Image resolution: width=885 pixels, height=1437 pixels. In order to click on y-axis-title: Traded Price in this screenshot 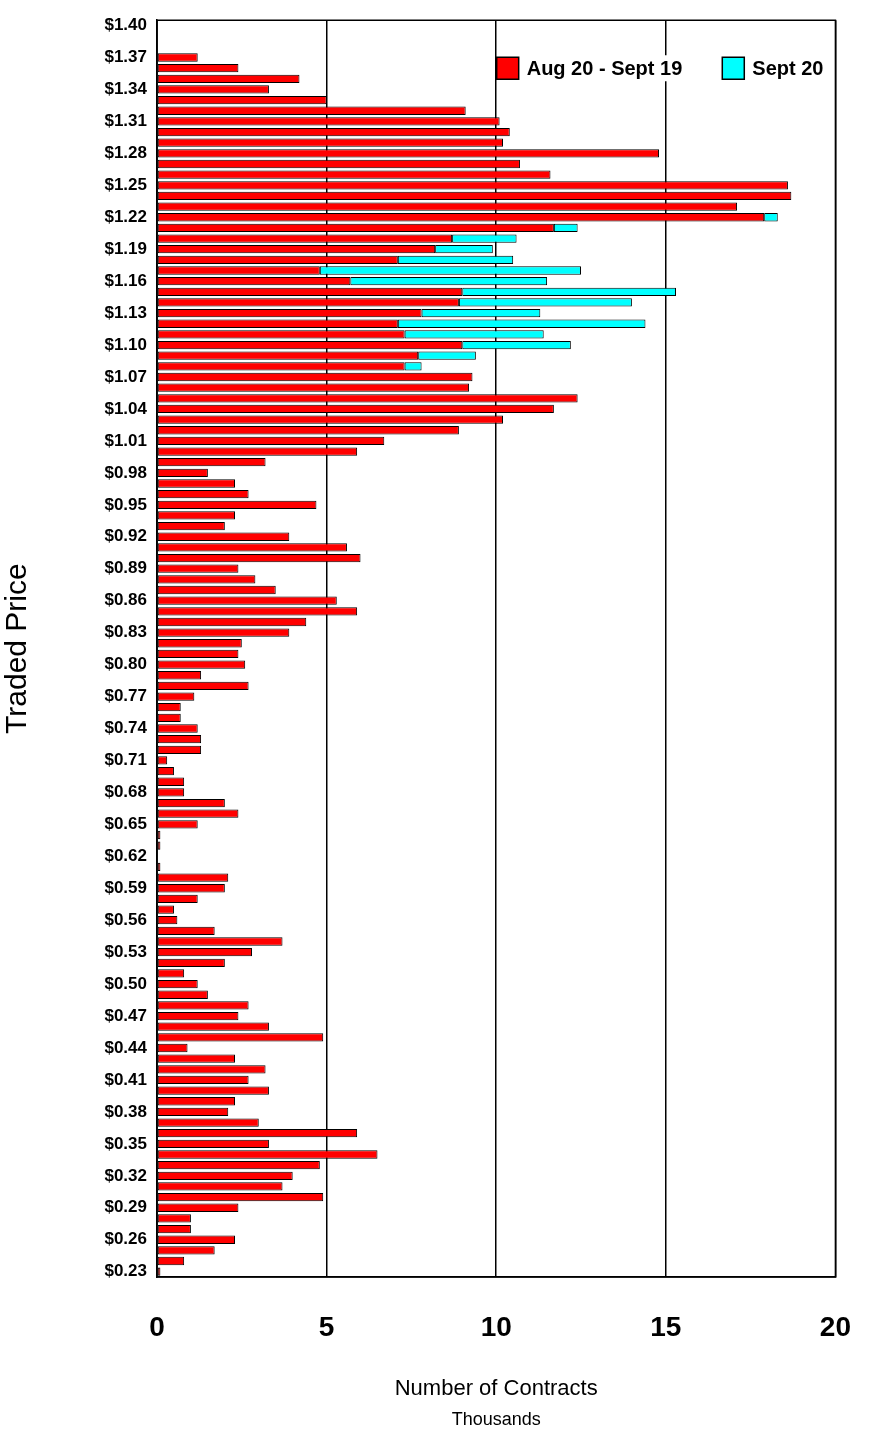, I will do `click(16, 648)`.